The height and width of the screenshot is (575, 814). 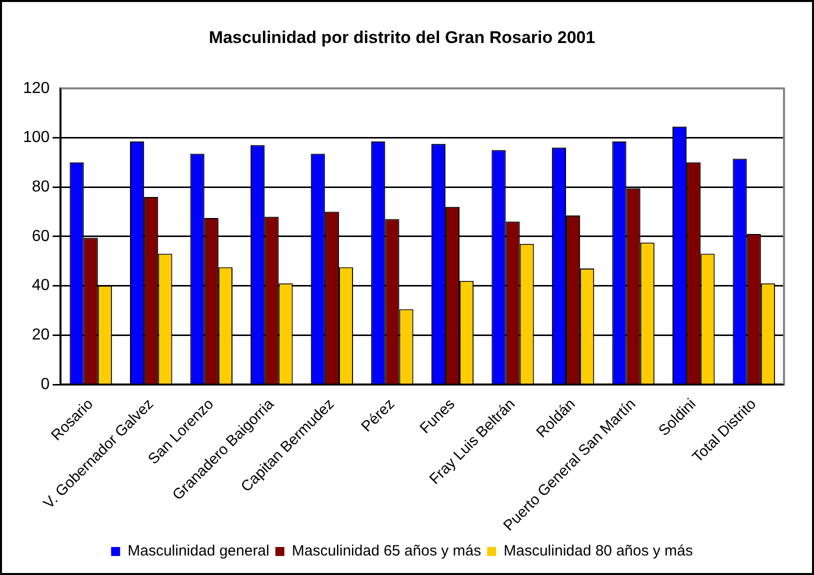 What do you see at coordinates (36, 137) in the screenshot?
I see `y-tick-label: 100` at bounding box center [36, 137].